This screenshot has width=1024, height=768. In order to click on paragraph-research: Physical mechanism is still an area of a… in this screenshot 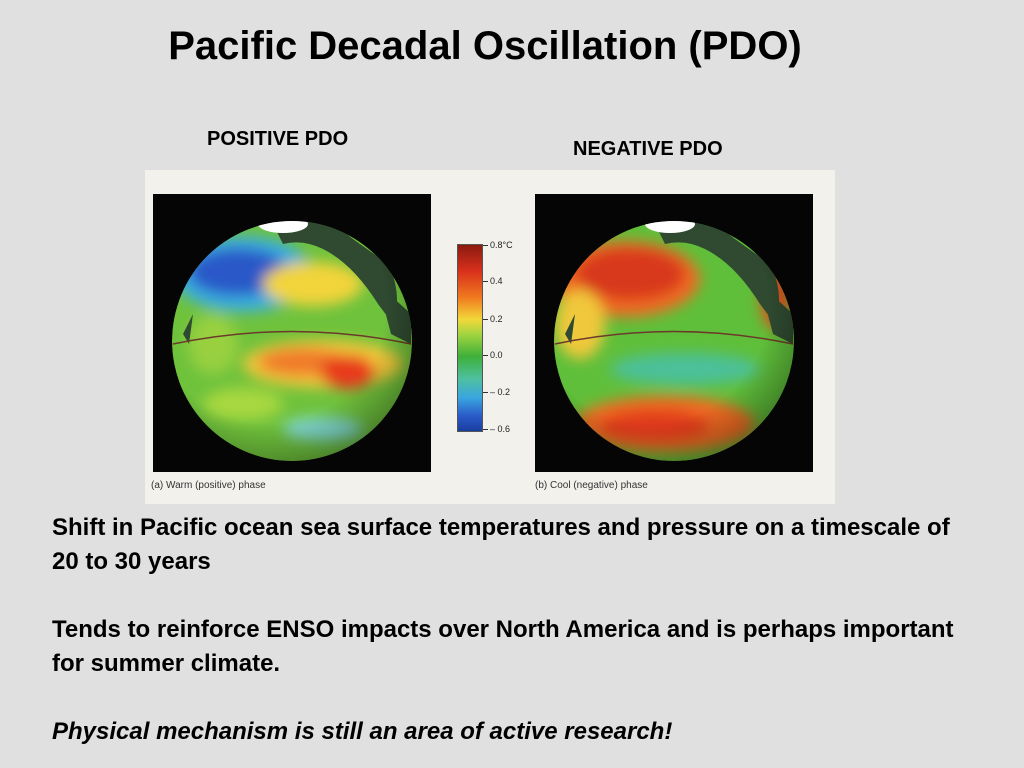, I will do `click(362, 731)`.